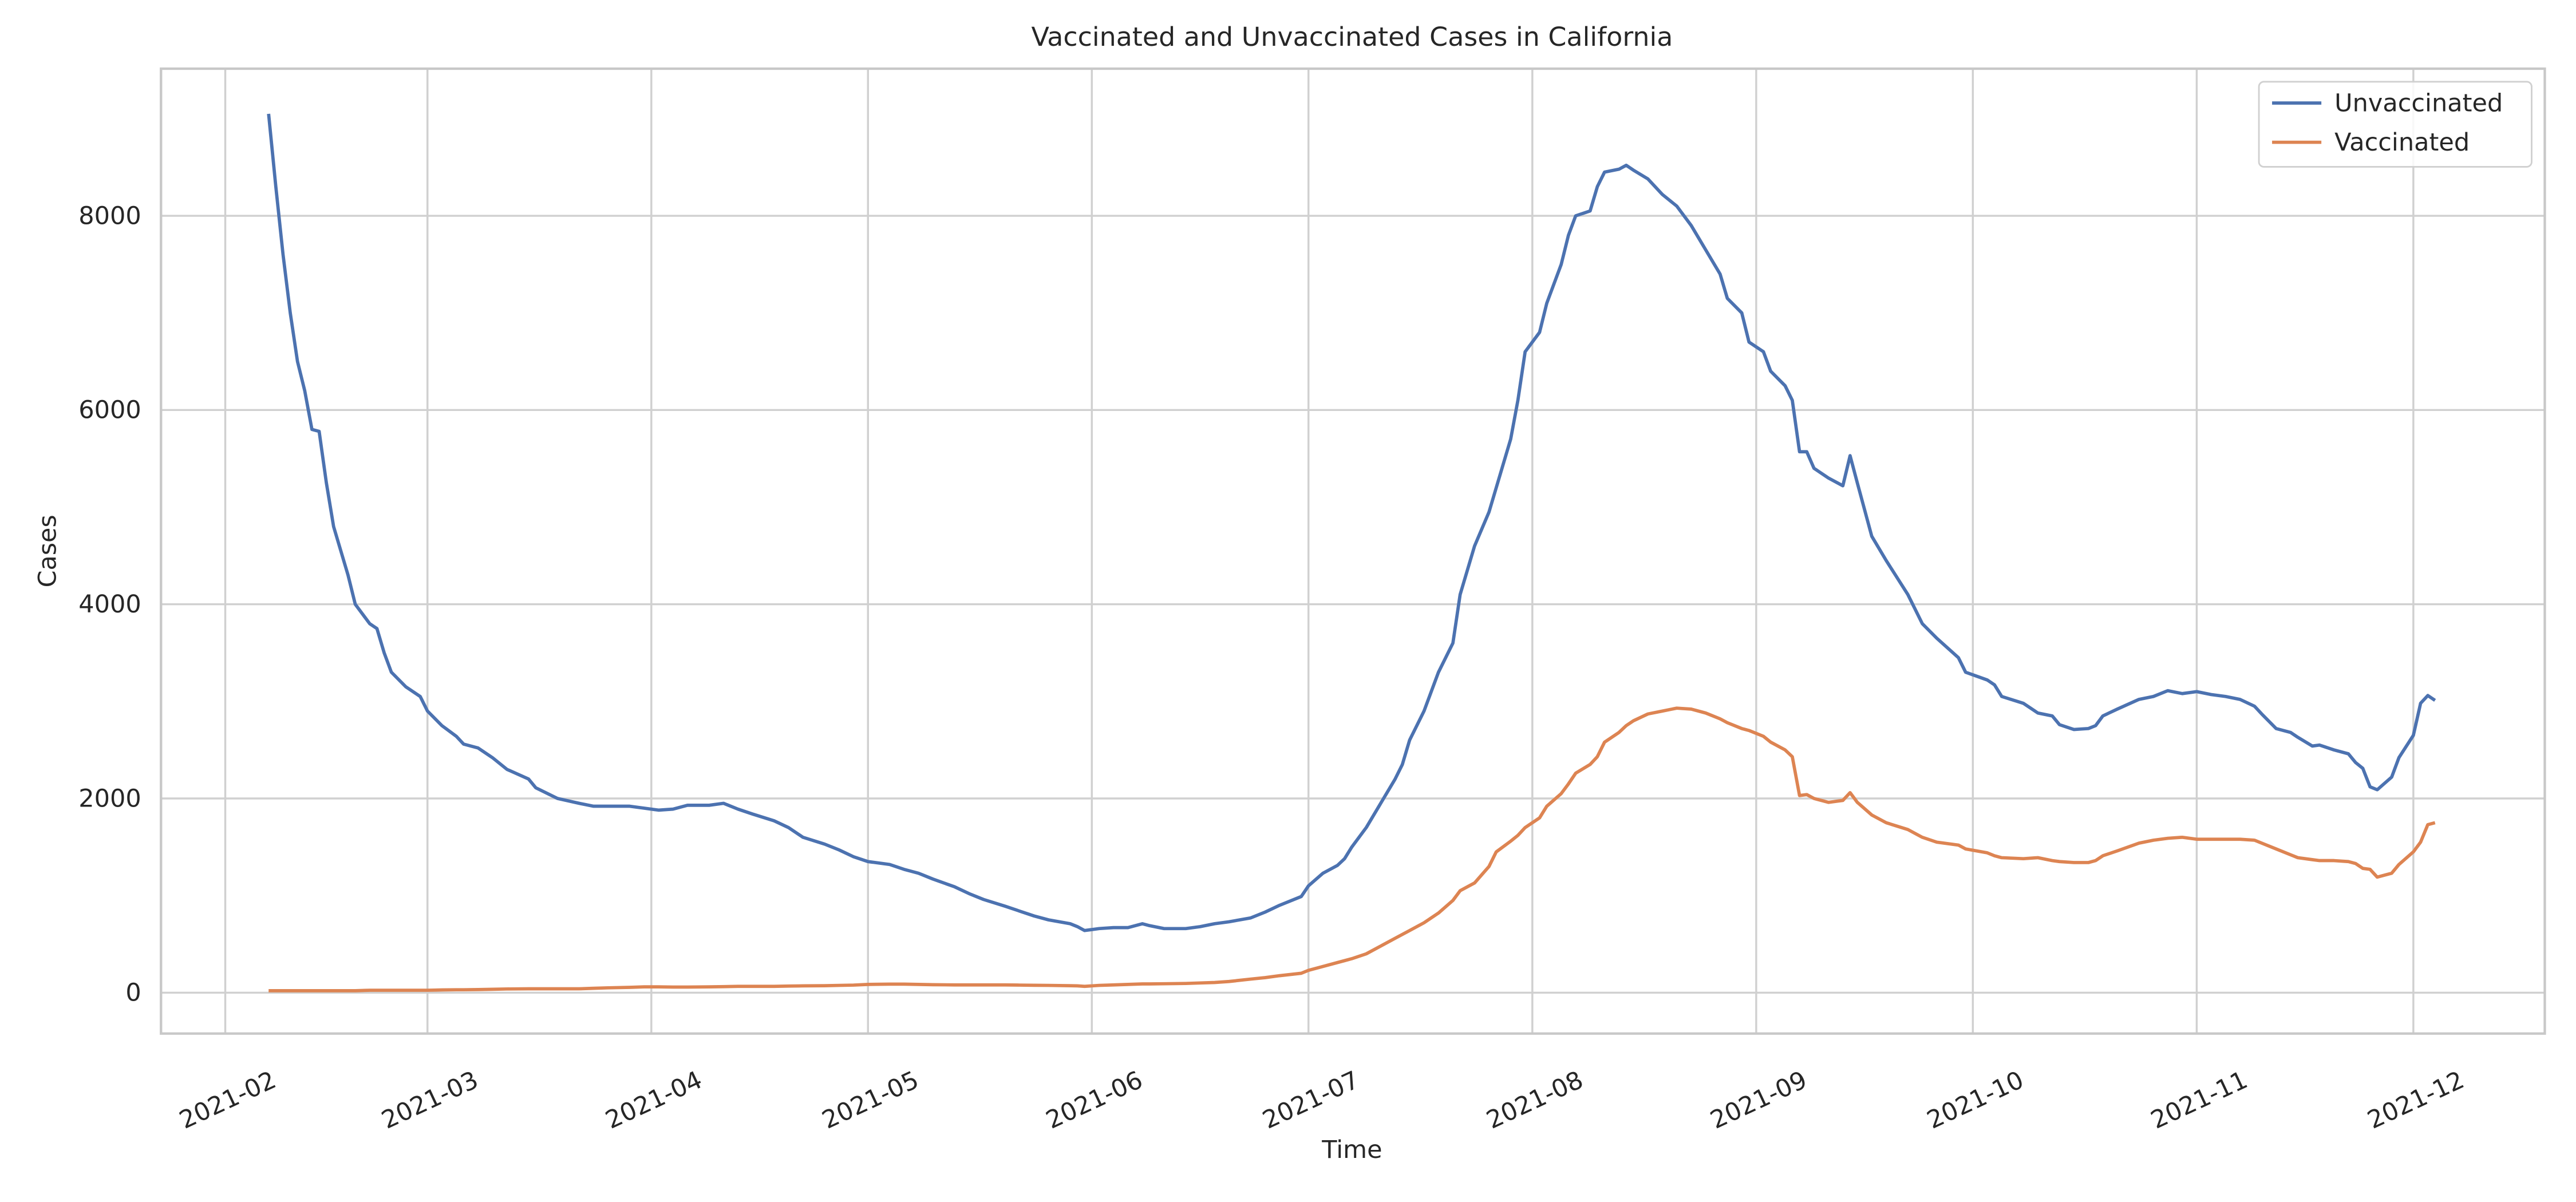 The image size is (2576, 1202). What do you see at coordinates (2418, 103) in the screenshot?
I see `legend-label: Unvaccinated` at bounding box center [2418, 103].